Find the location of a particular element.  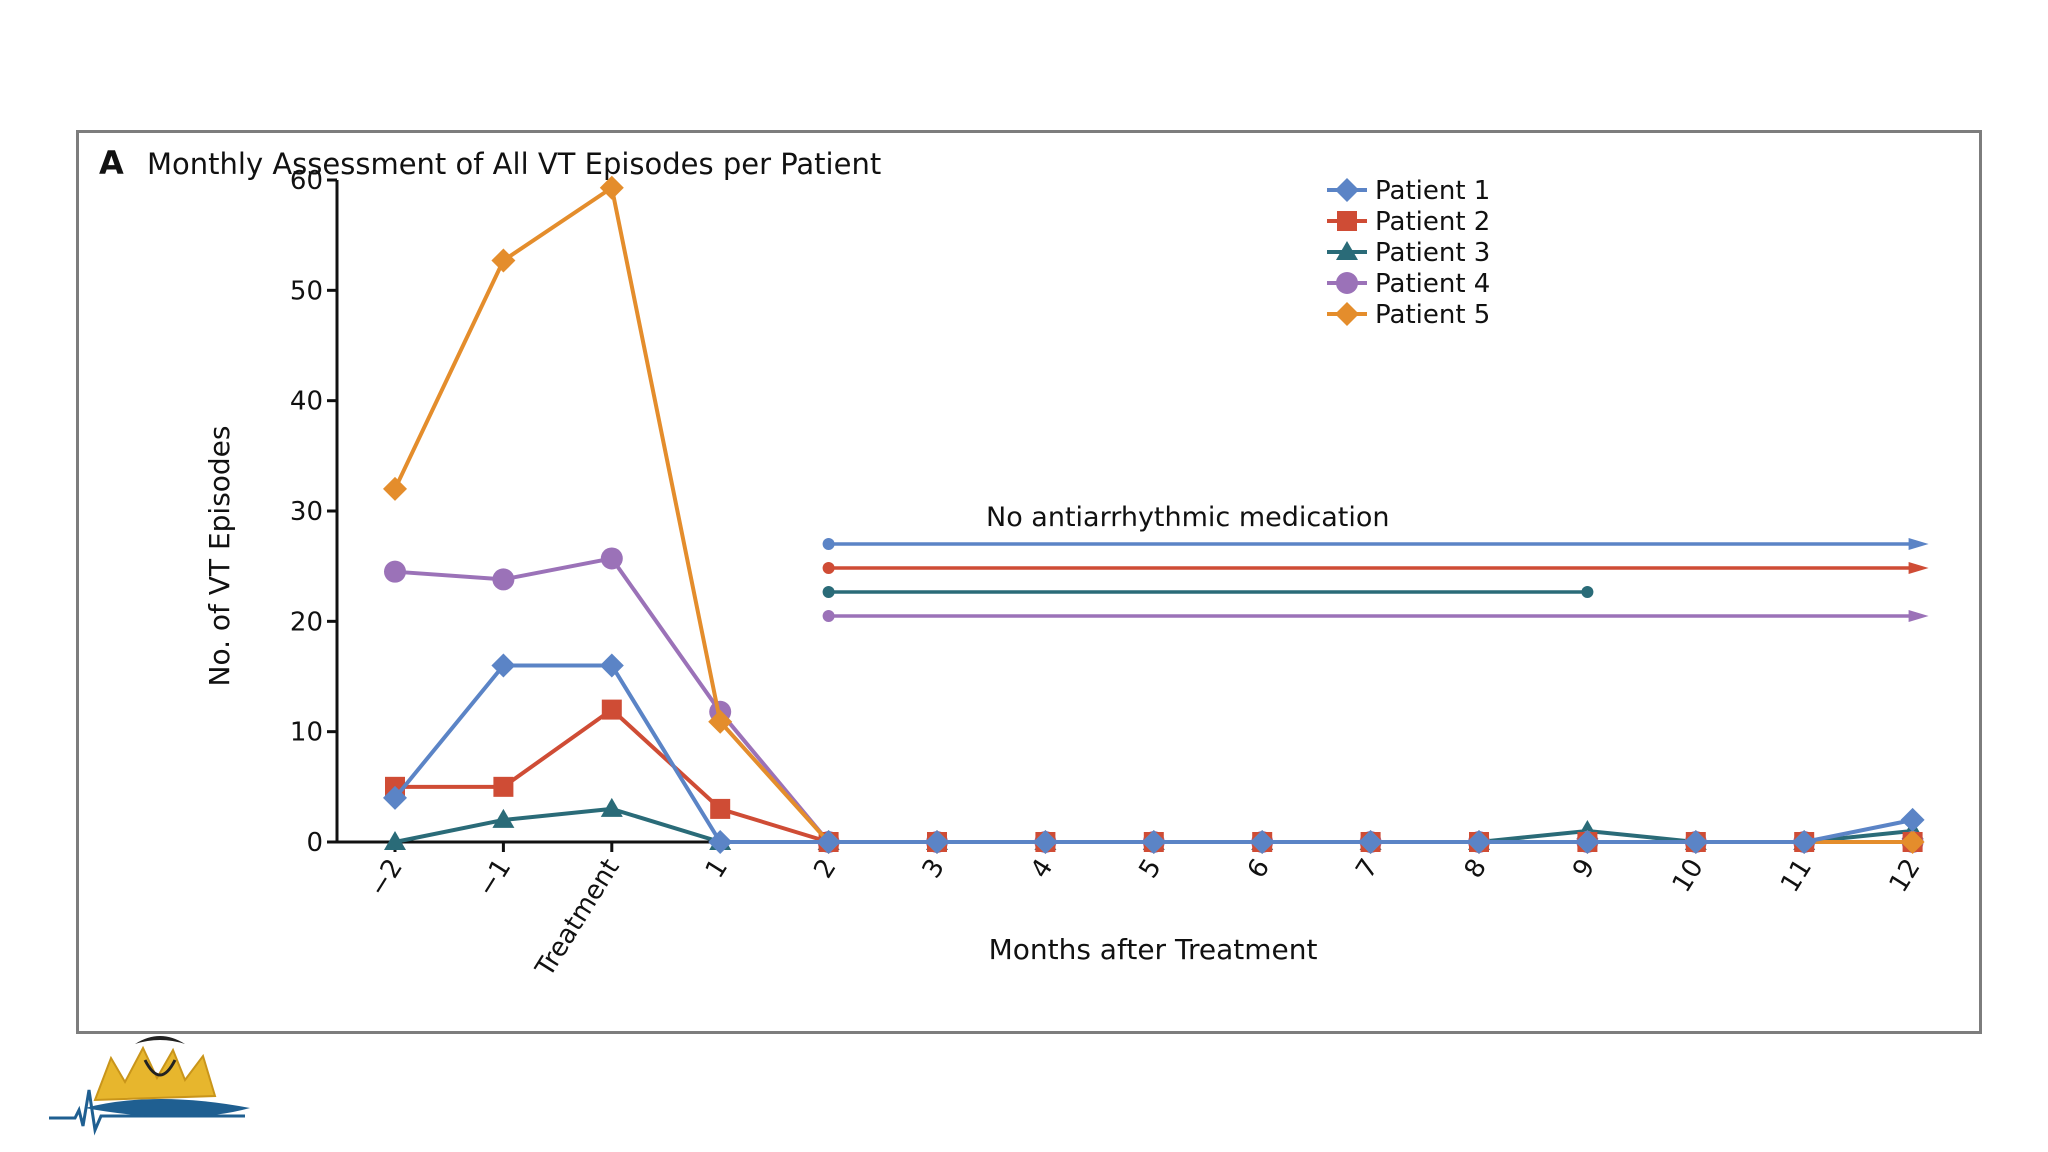

x-tick-label: −2 is located at coordinates (386, 878).